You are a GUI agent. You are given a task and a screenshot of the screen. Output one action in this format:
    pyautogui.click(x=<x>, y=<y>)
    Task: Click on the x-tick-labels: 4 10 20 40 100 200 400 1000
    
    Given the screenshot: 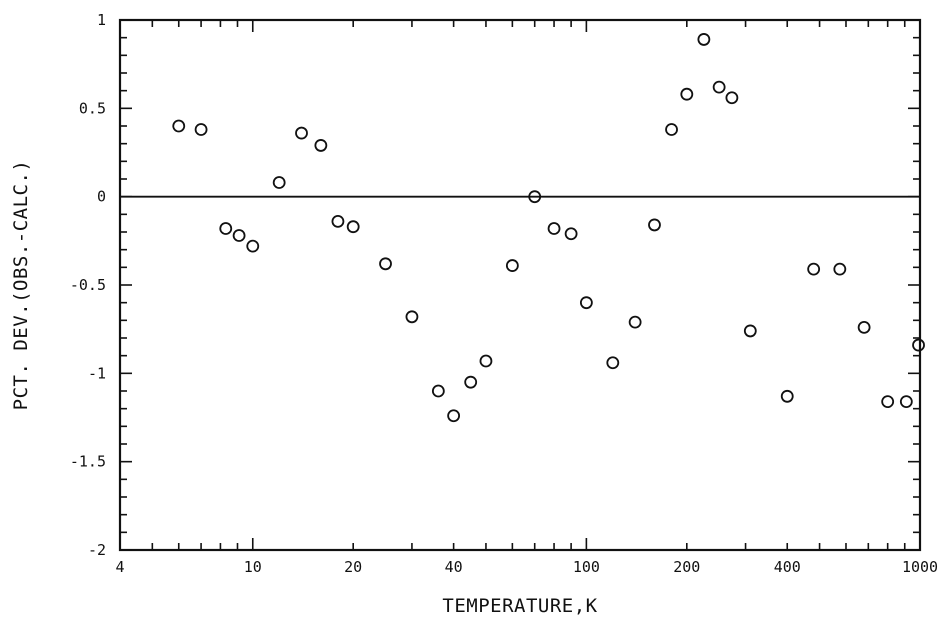 What is the action you would take?
    pyautogui.click(x=526, y=567)
    